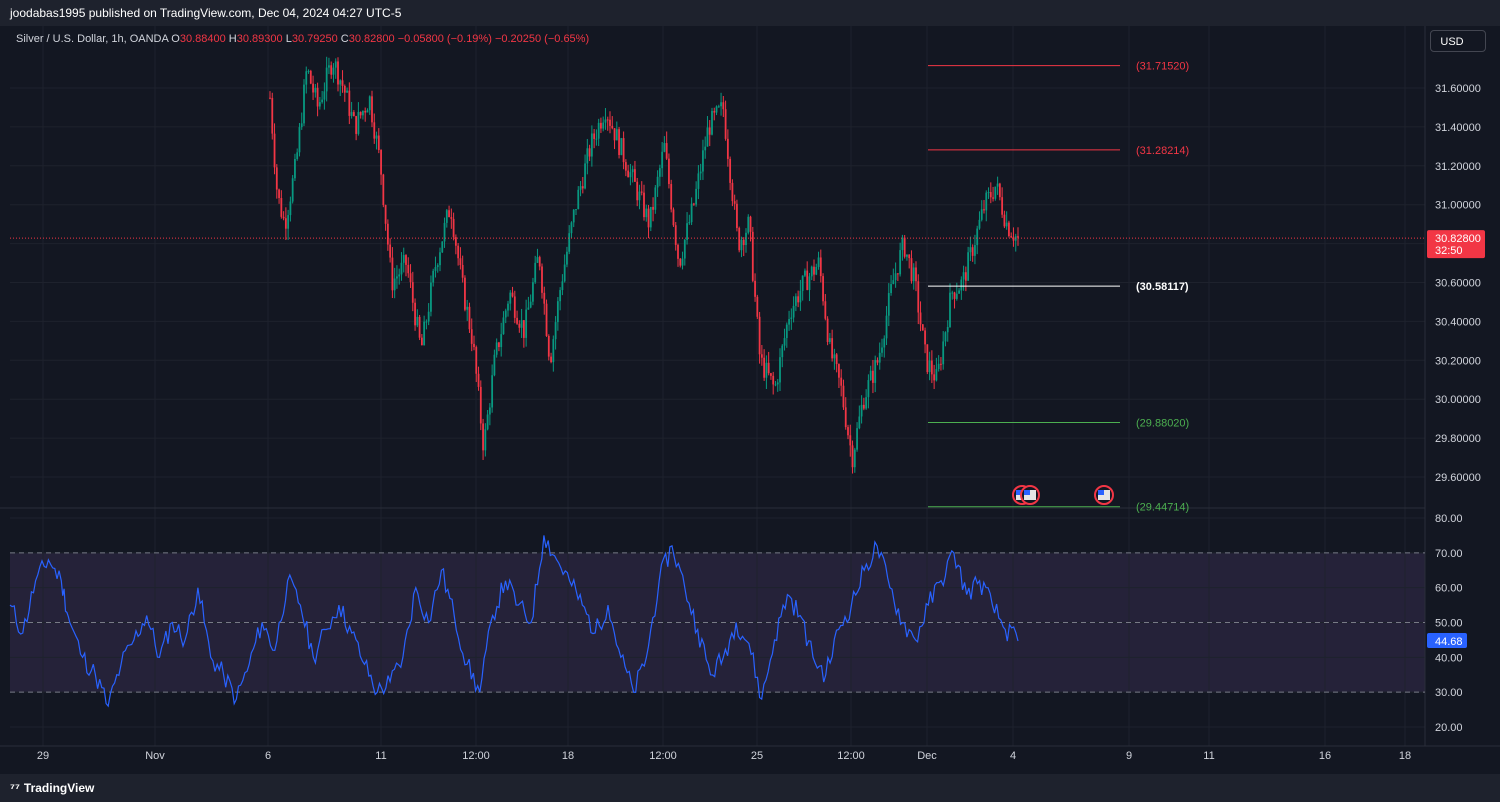 Image resolution: width=1500 pixels, height=802 pixels. What do you see at coordinates (1458, 128) in the screenshot?
I see `price-tick-label: 31.40000` at bounding box center [1458, 128].